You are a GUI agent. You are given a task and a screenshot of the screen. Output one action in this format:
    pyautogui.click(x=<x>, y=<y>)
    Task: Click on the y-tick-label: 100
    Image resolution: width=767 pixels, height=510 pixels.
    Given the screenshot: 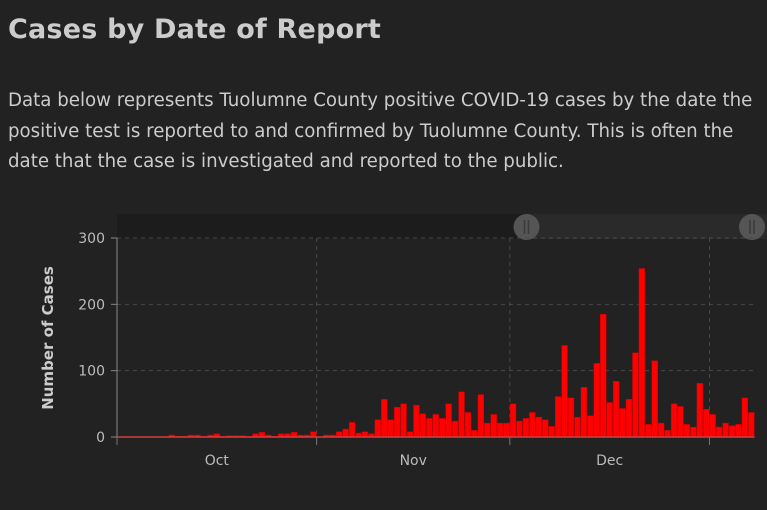 What is the action you would take?
    pyautogui.click(x=91, y=372)
    